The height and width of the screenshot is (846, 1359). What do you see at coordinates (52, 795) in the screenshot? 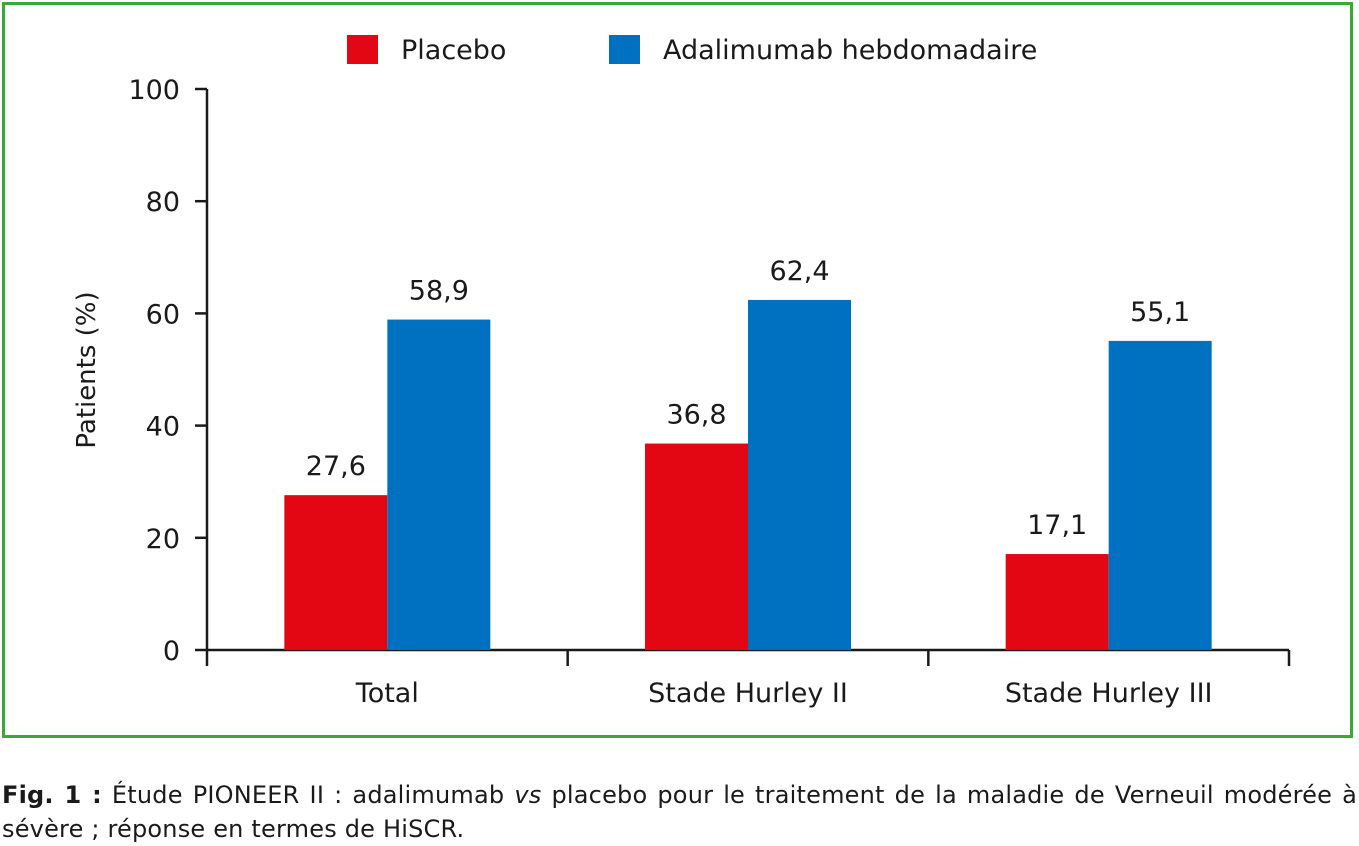
I see `caption-label: Fig. 1 :` at bounding box center [52, 795].